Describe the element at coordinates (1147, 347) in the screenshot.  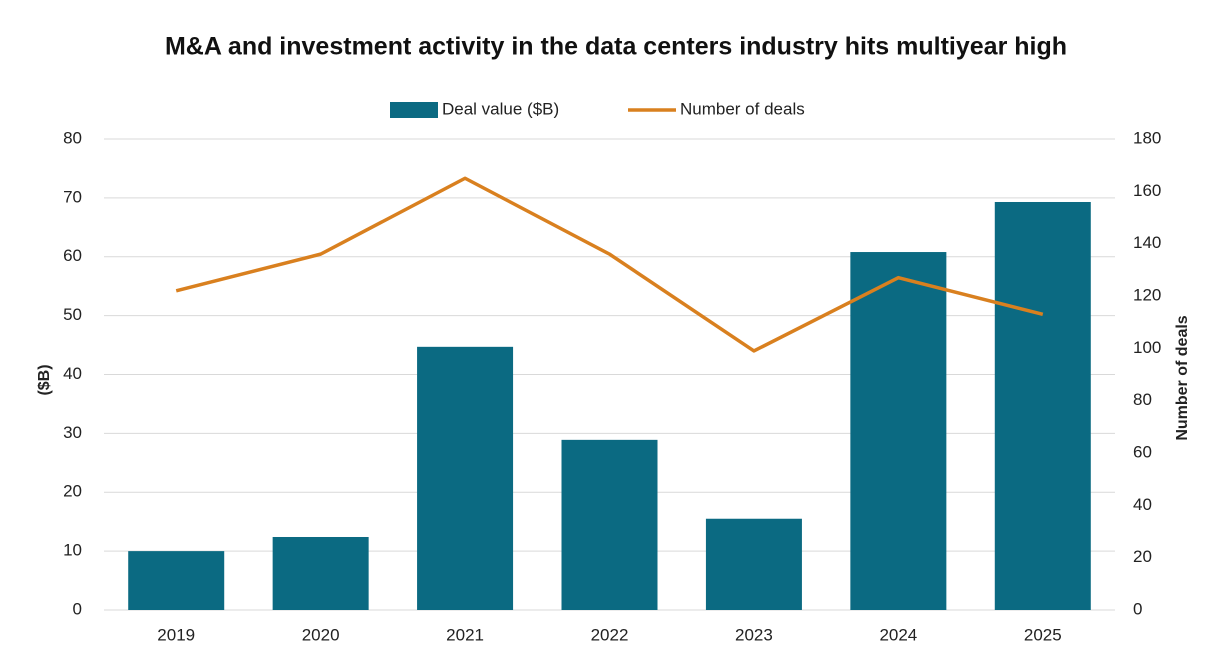
I see `y2-tick-label: 100` at that location.